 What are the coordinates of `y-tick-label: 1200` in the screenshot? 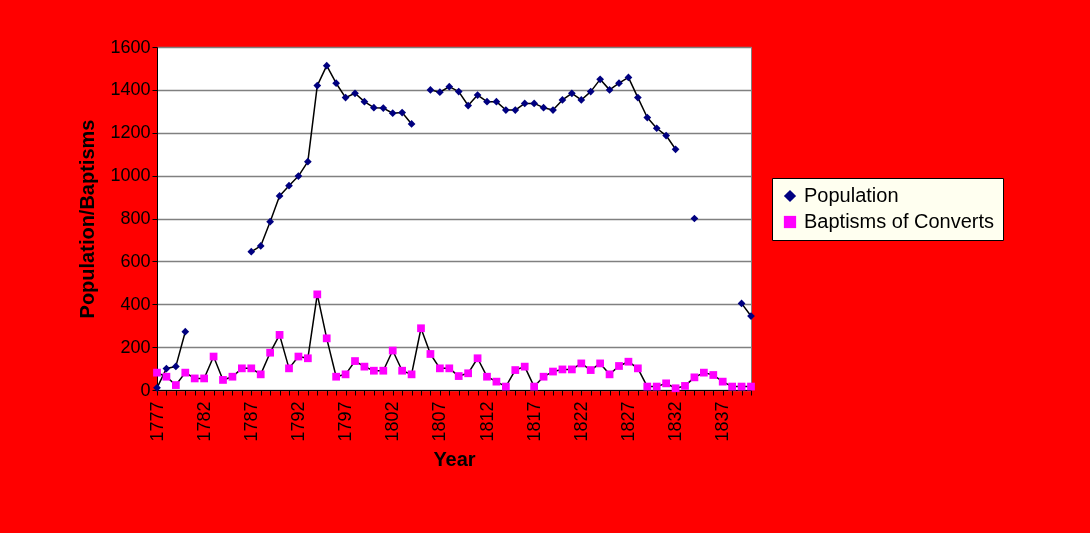 It's located at (130, 132).